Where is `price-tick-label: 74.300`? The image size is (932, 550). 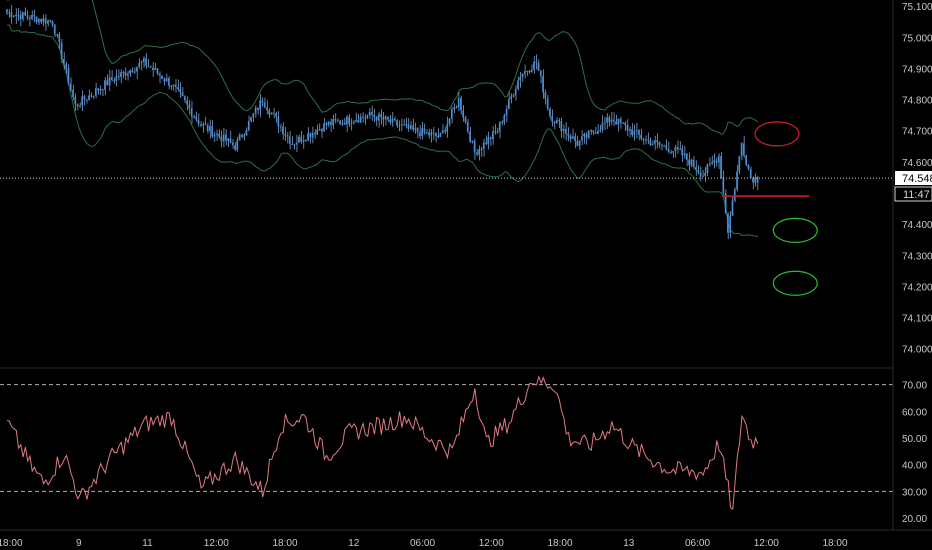 price-tick-label: 74.300 is located at coordinates (917, 256).